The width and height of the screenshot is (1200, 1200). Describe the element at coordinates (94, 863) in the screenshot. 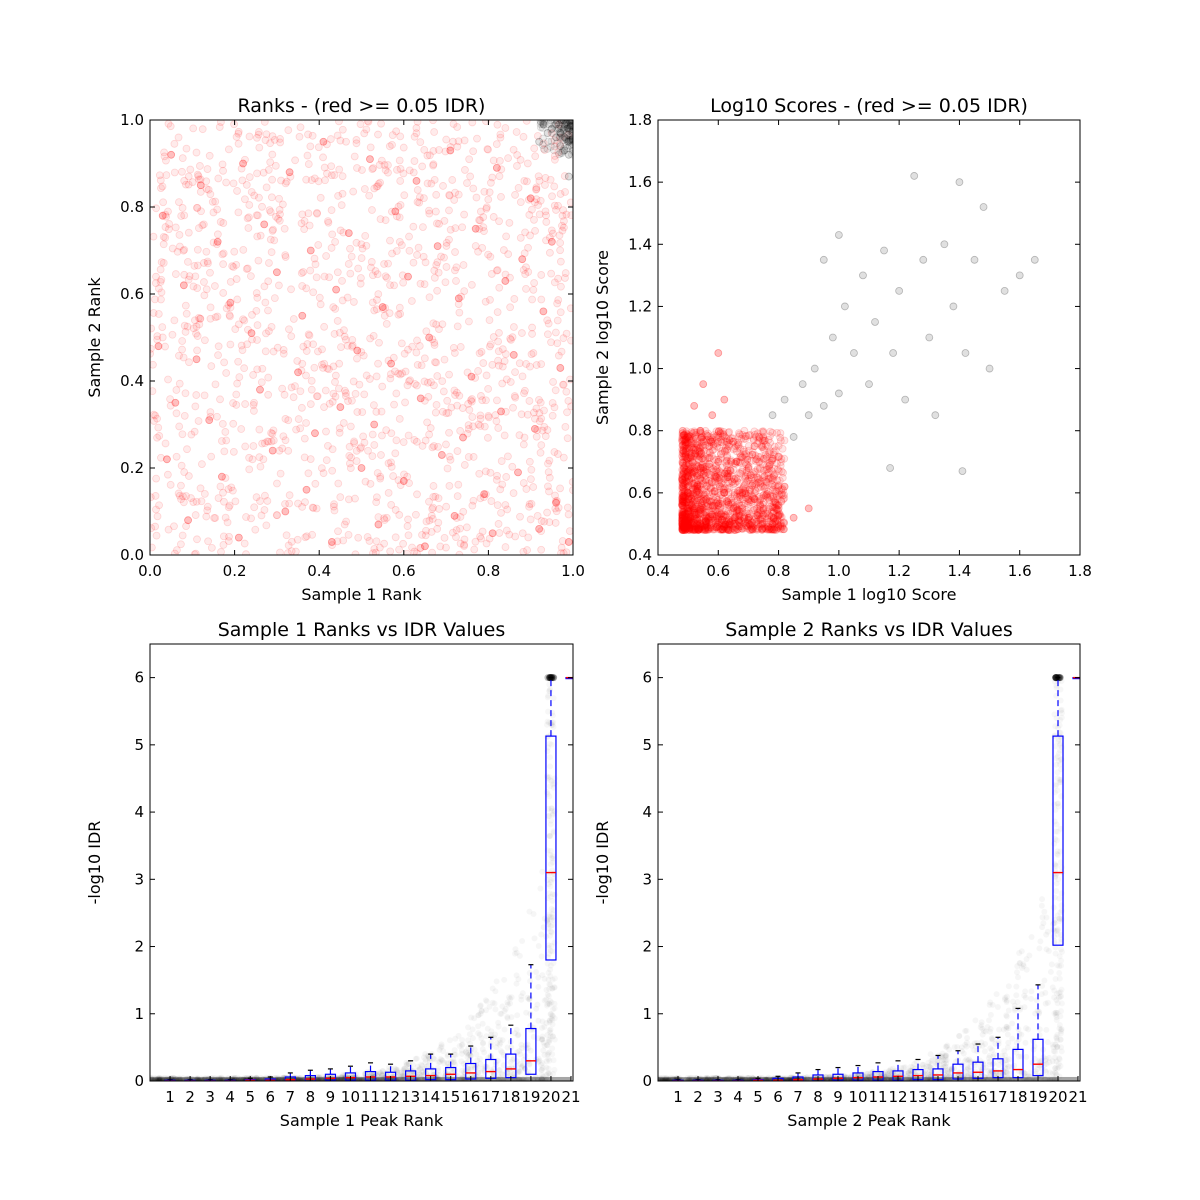

I see `y-axis-label-3: -log10 IDR` at that location.